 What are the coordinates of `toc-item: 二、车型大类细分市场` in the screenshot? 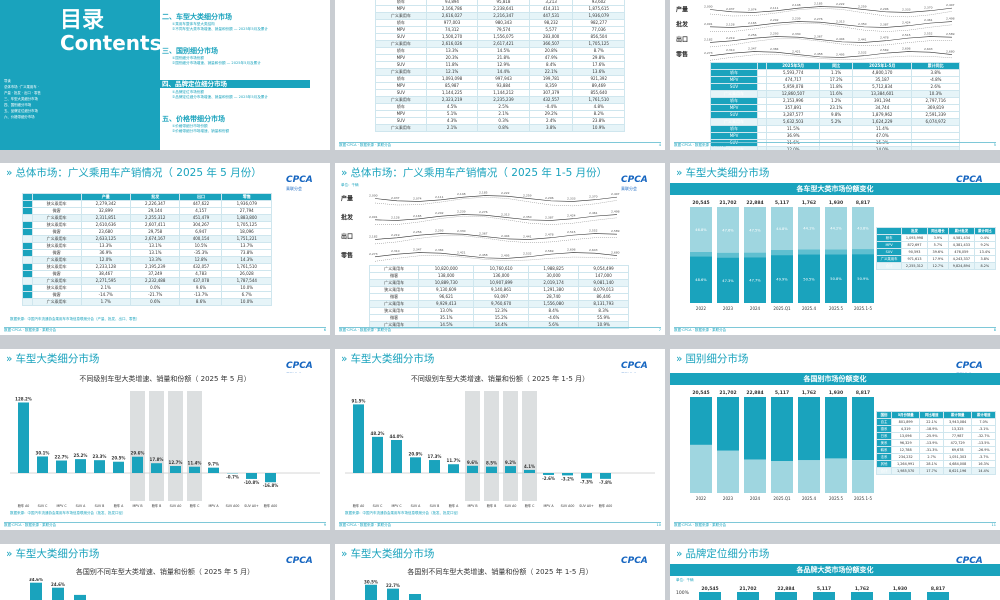 It's located at (197, 17).